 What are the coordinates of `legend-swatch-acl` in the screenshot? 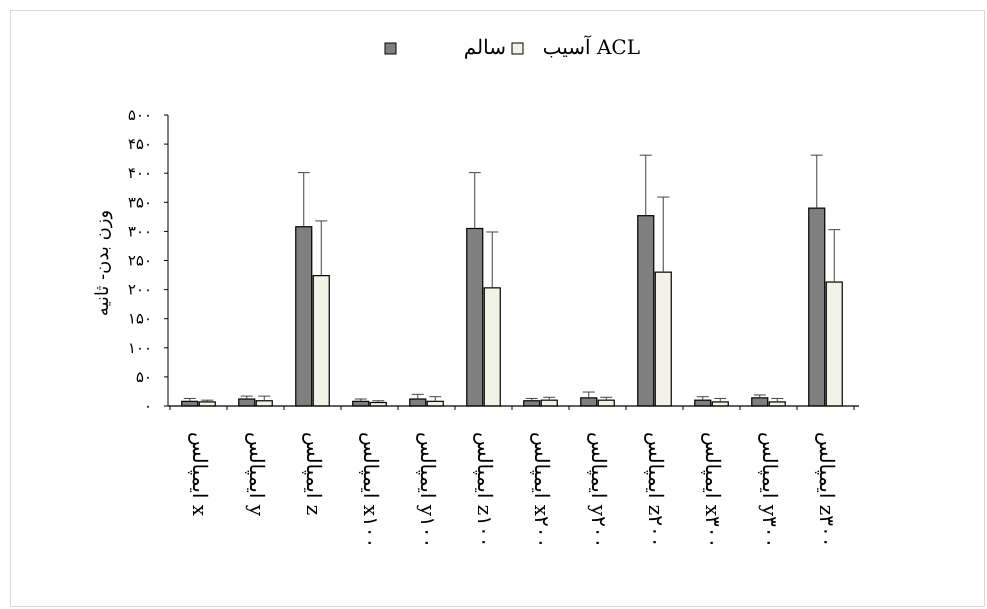 It's located at (517, 48).